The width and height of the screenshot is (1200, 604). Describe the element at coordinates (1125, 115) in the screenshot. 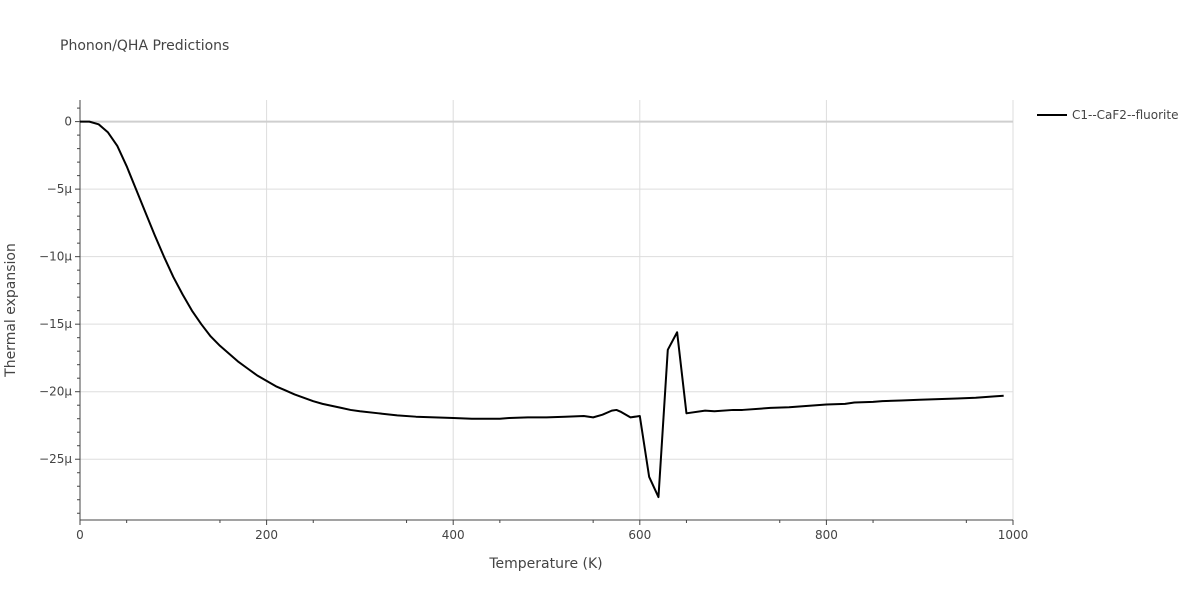

I see `legend-entry-label: C1--CaF2--fluorite` at that location.